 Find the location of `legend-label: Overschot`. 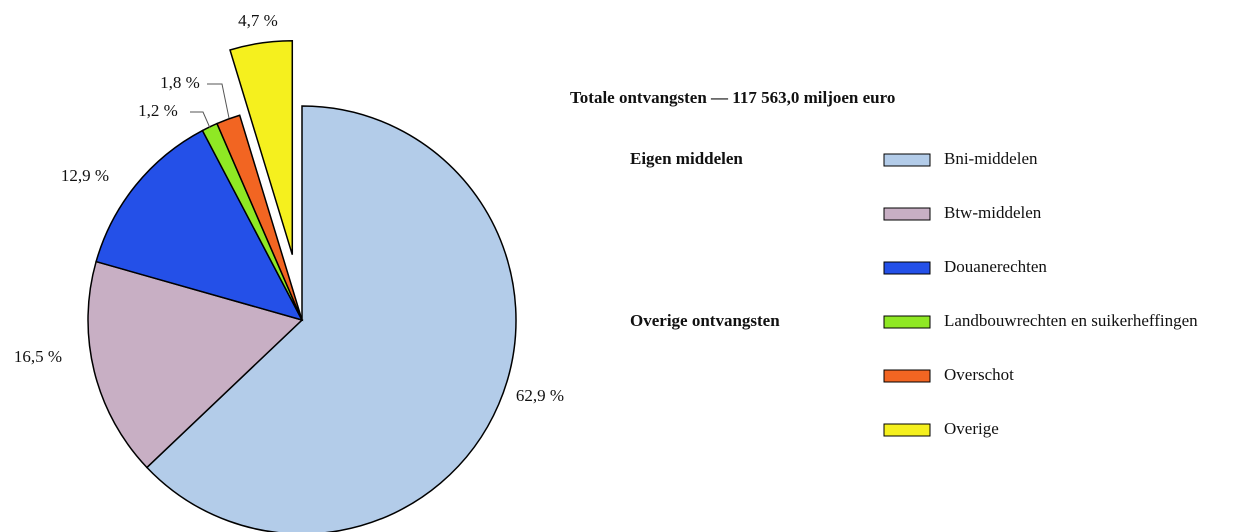

legend-label: Overschot is located at coordinates (979, 374).